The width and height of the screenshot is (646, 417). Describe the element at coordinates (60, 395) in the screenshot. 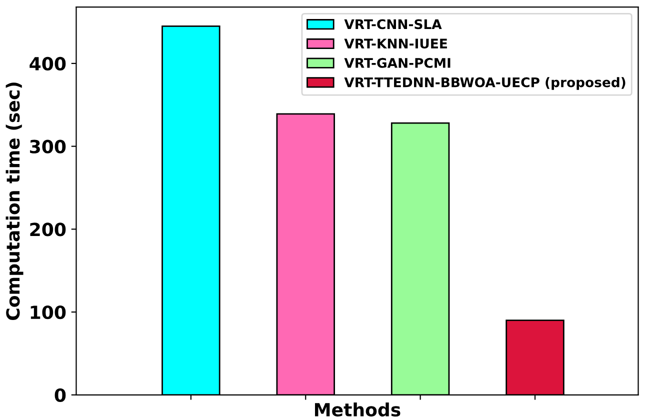

I see `y-tick-label: 0` at that location.